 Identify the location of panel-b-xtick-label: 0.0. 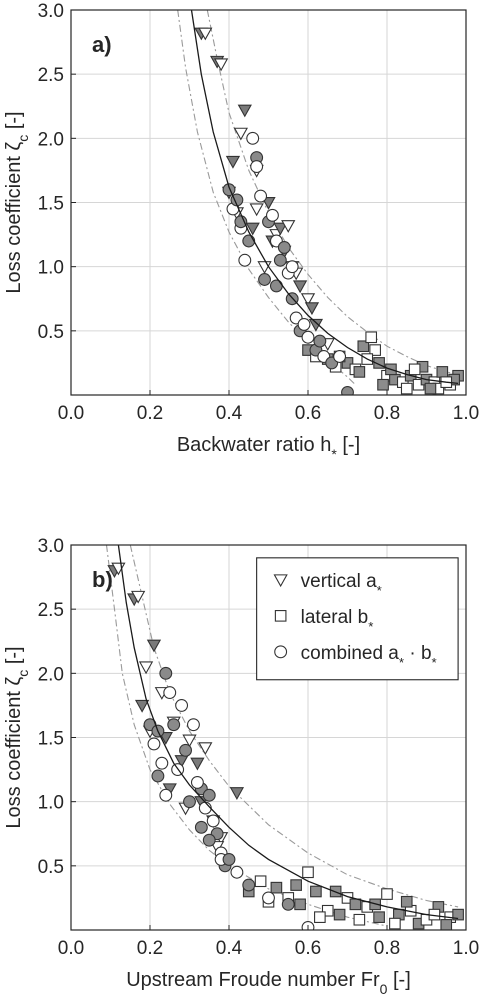
(71, 948).